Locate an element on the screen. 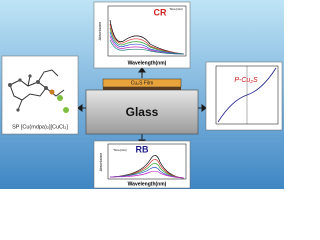 Image resolution: width=320 pixels, height=240 pixels. cr-y-label: Absorbance is located at coordinates (100, 31).